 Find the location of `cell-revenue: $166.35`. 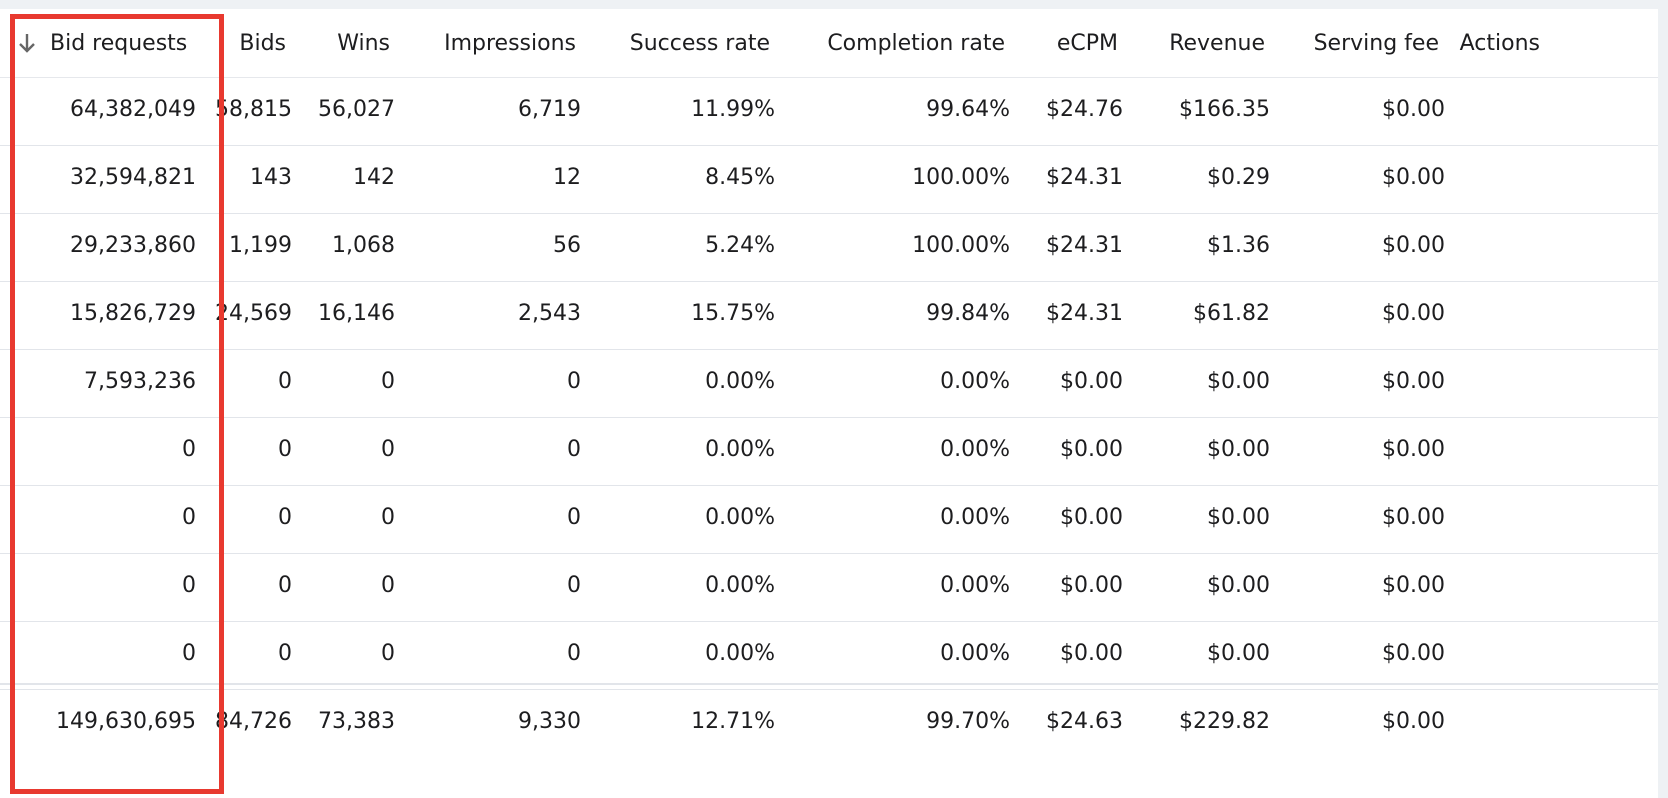

cell-revenue: $166.35 is located at coordinates (1224, 109).